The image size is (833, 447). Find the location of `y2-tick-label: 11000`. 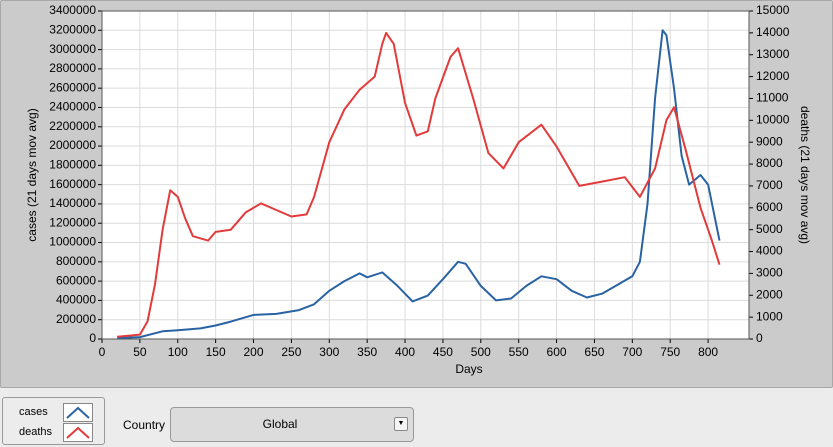

y2-tick-label: 11000 is located at coordinates (772, 98).